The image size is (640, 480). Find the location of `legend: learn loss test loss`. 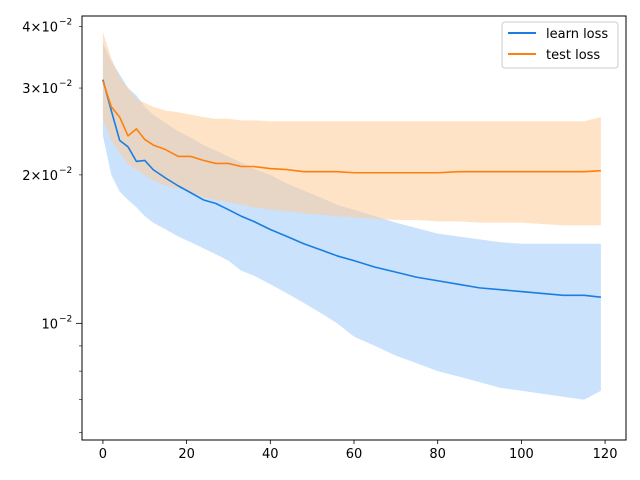

legend: learn loss test loss is located at coordinates (560, 45).